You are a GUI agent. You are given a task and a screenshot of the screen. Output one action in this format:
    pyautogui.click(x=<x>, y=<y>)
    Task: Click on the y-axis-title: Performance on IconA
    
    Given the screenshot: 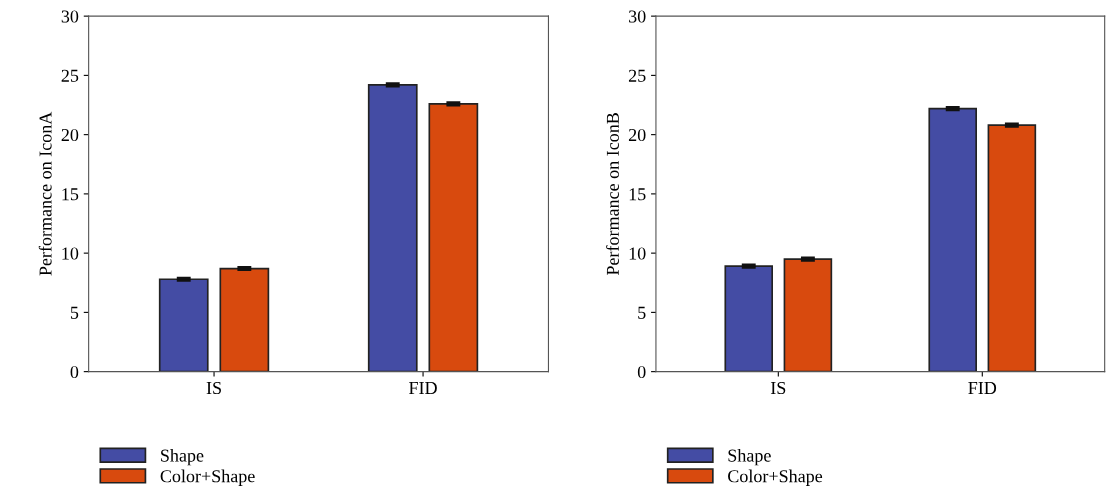 What is the action you would take?
    pyautogui.click(x=45, y=193)
    